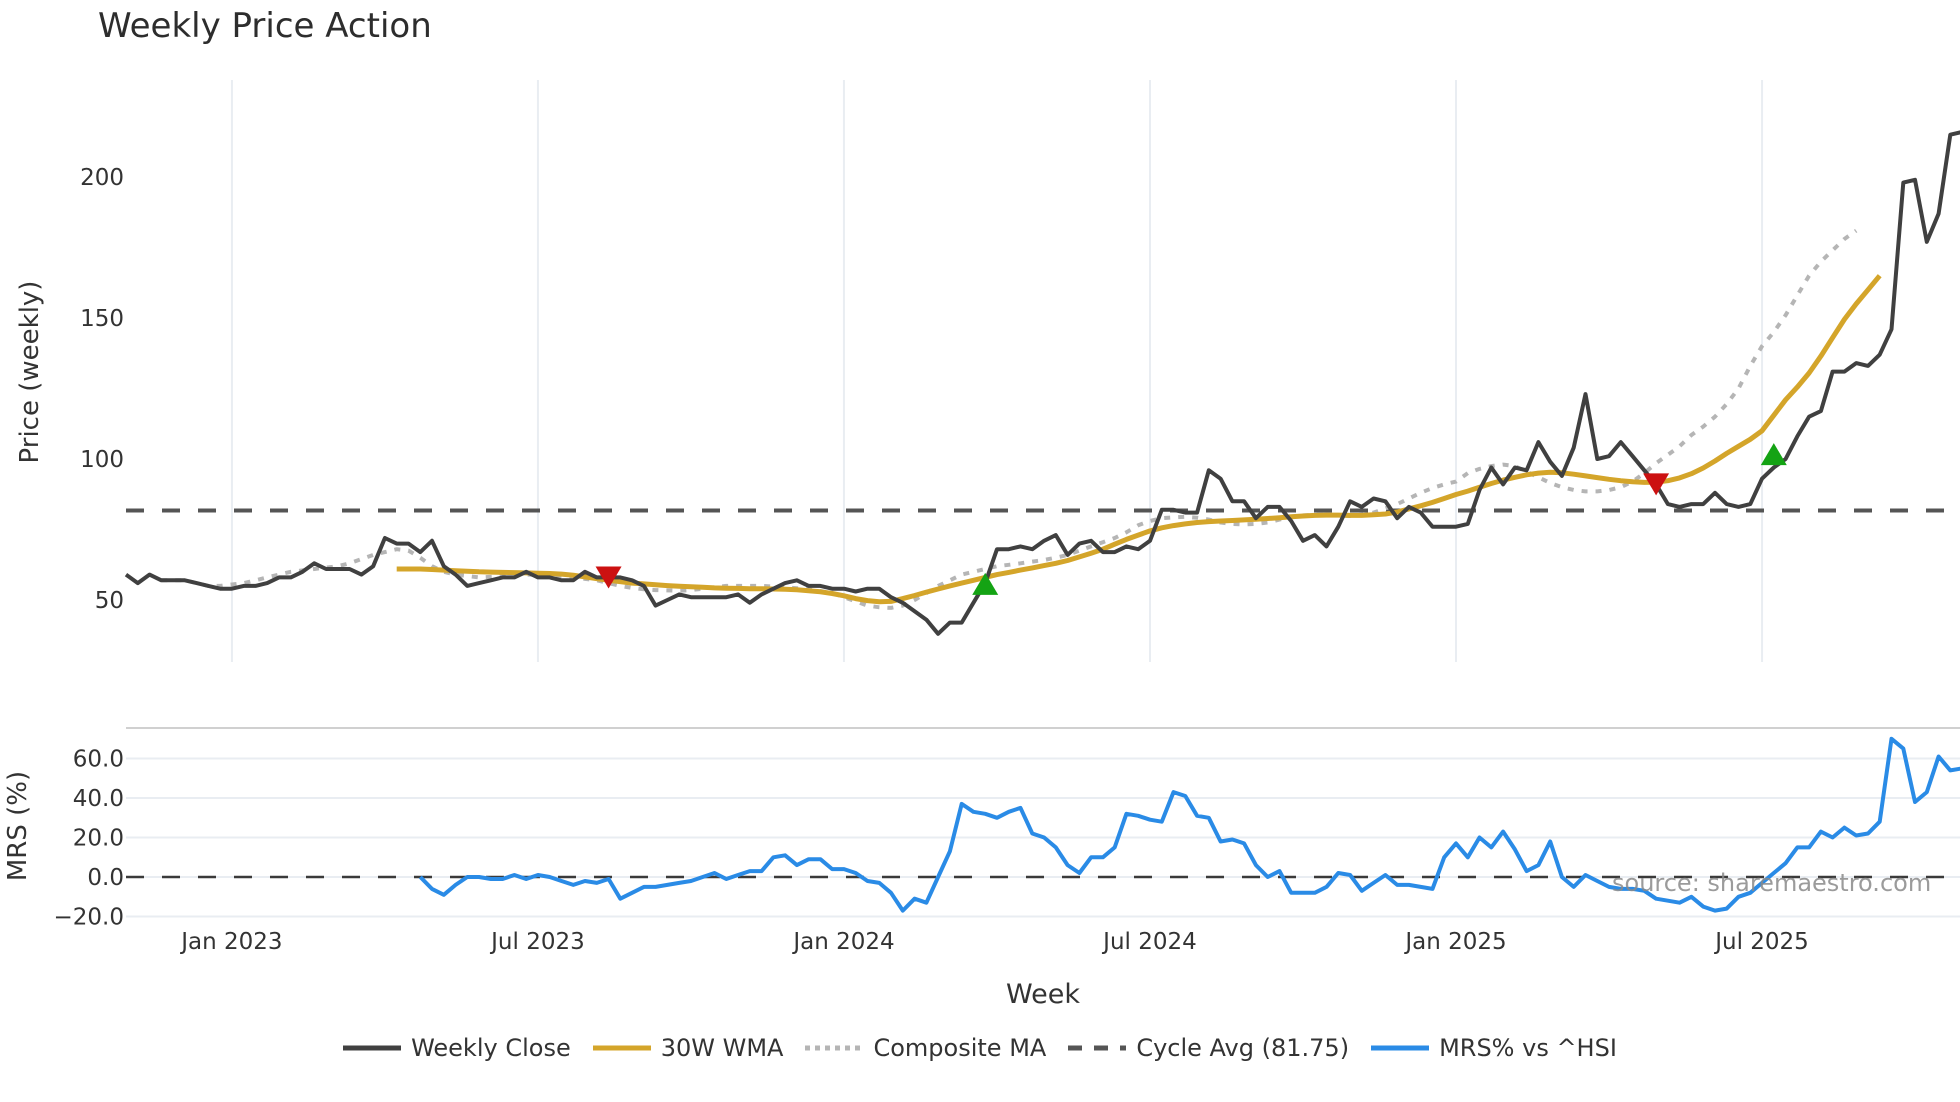 The height and width of the screenshot is (1102, 1960). I want to click on signal-markers, so click(1191, 519).